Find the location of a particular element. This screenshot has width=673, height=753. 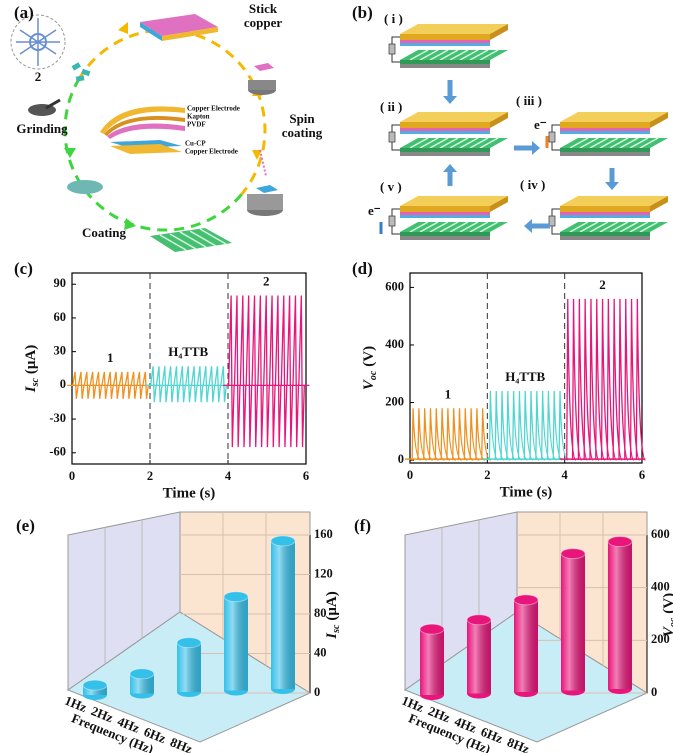

y-tick-label: -60 is located at coordinates (57, 452).